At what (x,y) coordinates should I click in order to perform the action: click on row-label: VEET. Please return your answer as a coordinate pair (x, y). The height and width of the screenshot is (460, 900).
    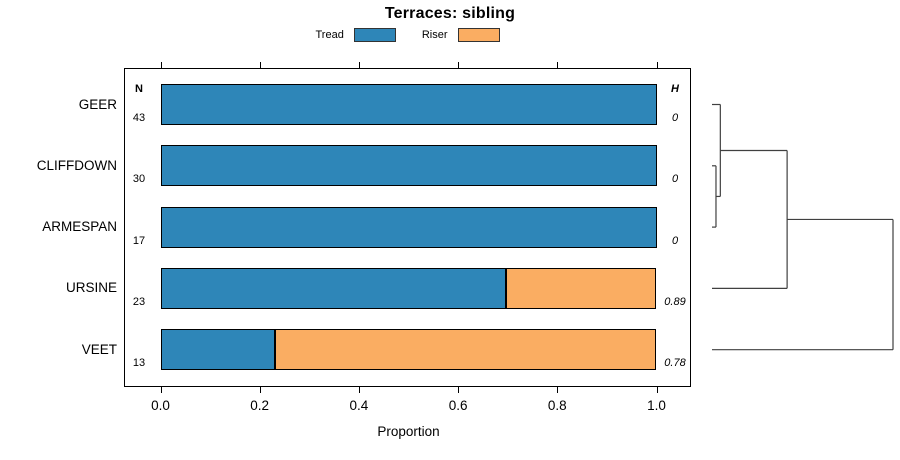
    Looking at the image, I should click on (99, 349).